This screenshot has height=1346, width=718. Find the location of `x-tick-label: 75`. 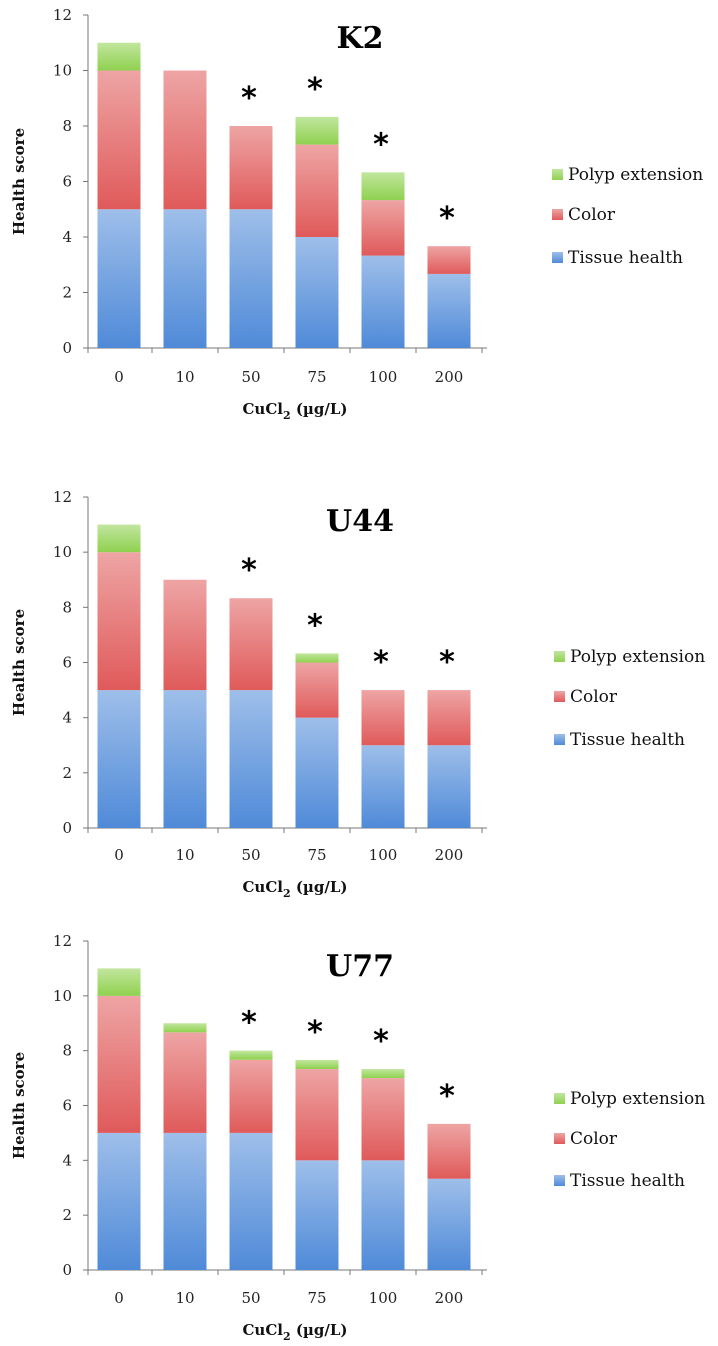

x-tick-label: 75 is located at coordinates (316, 1298).